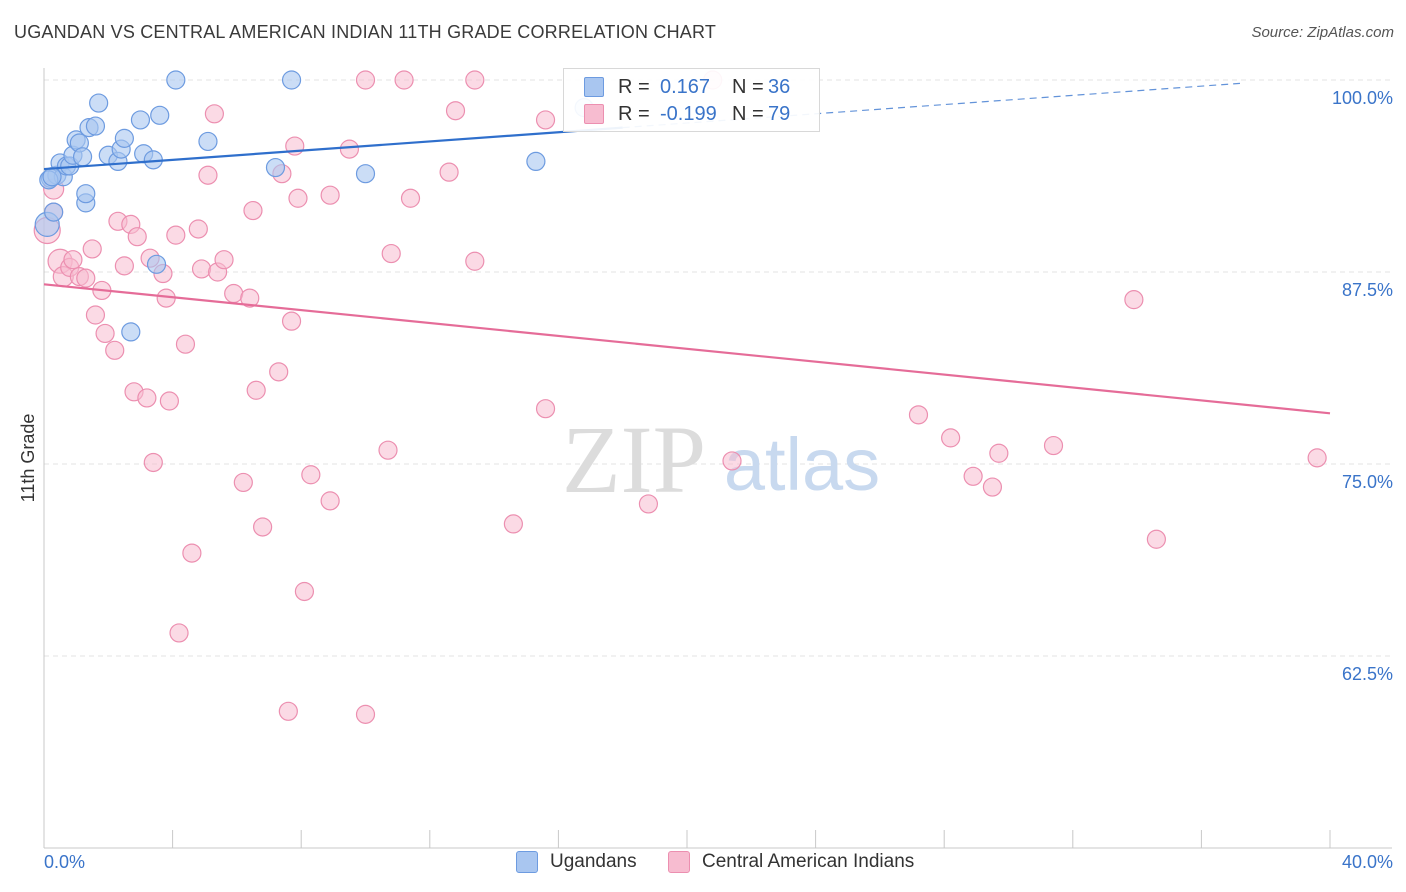  I want to click on x-tick-label-max: 40.0%, so click(1367, 862).